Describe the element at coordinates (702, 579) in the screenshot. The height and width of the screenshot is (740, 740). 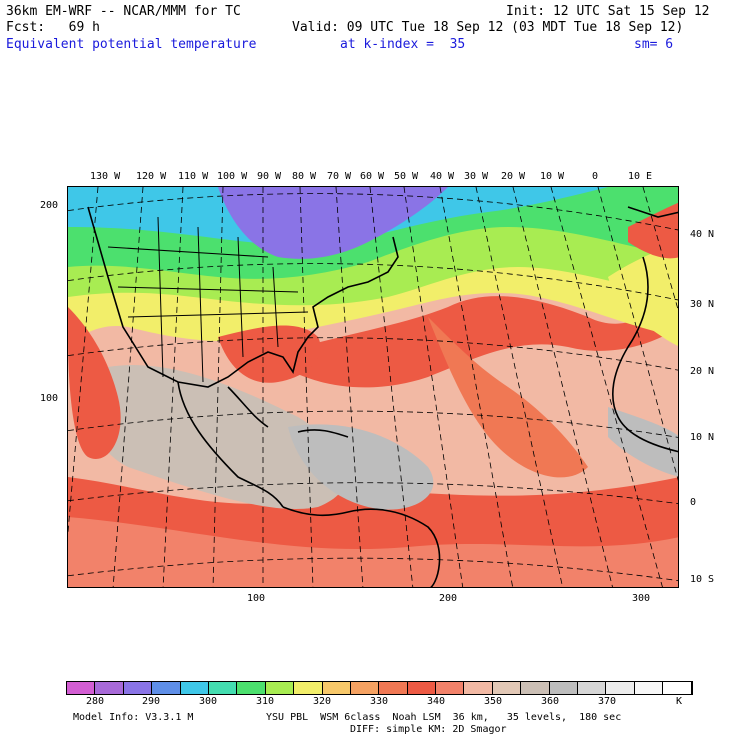
I see `lat-label: 10 S` at that location.